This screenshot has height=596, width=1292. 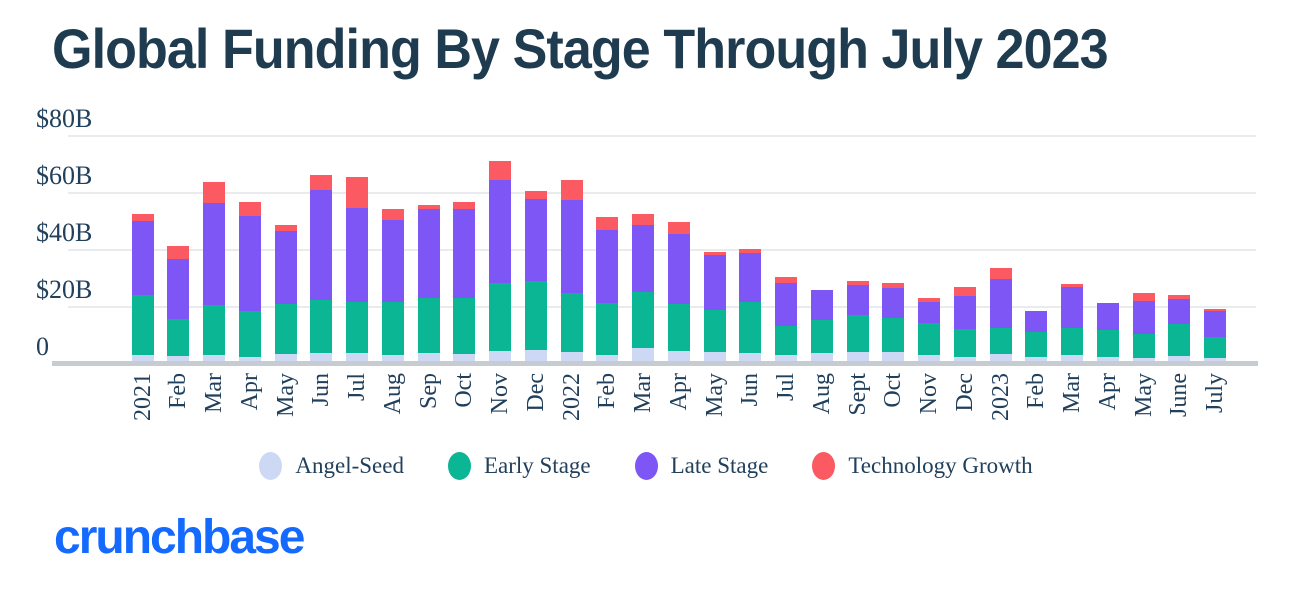 What do you see at coordinates (249, 392) in the screenshot?
I see `x-axis-label: Apr` at bounding box center [249, 392].